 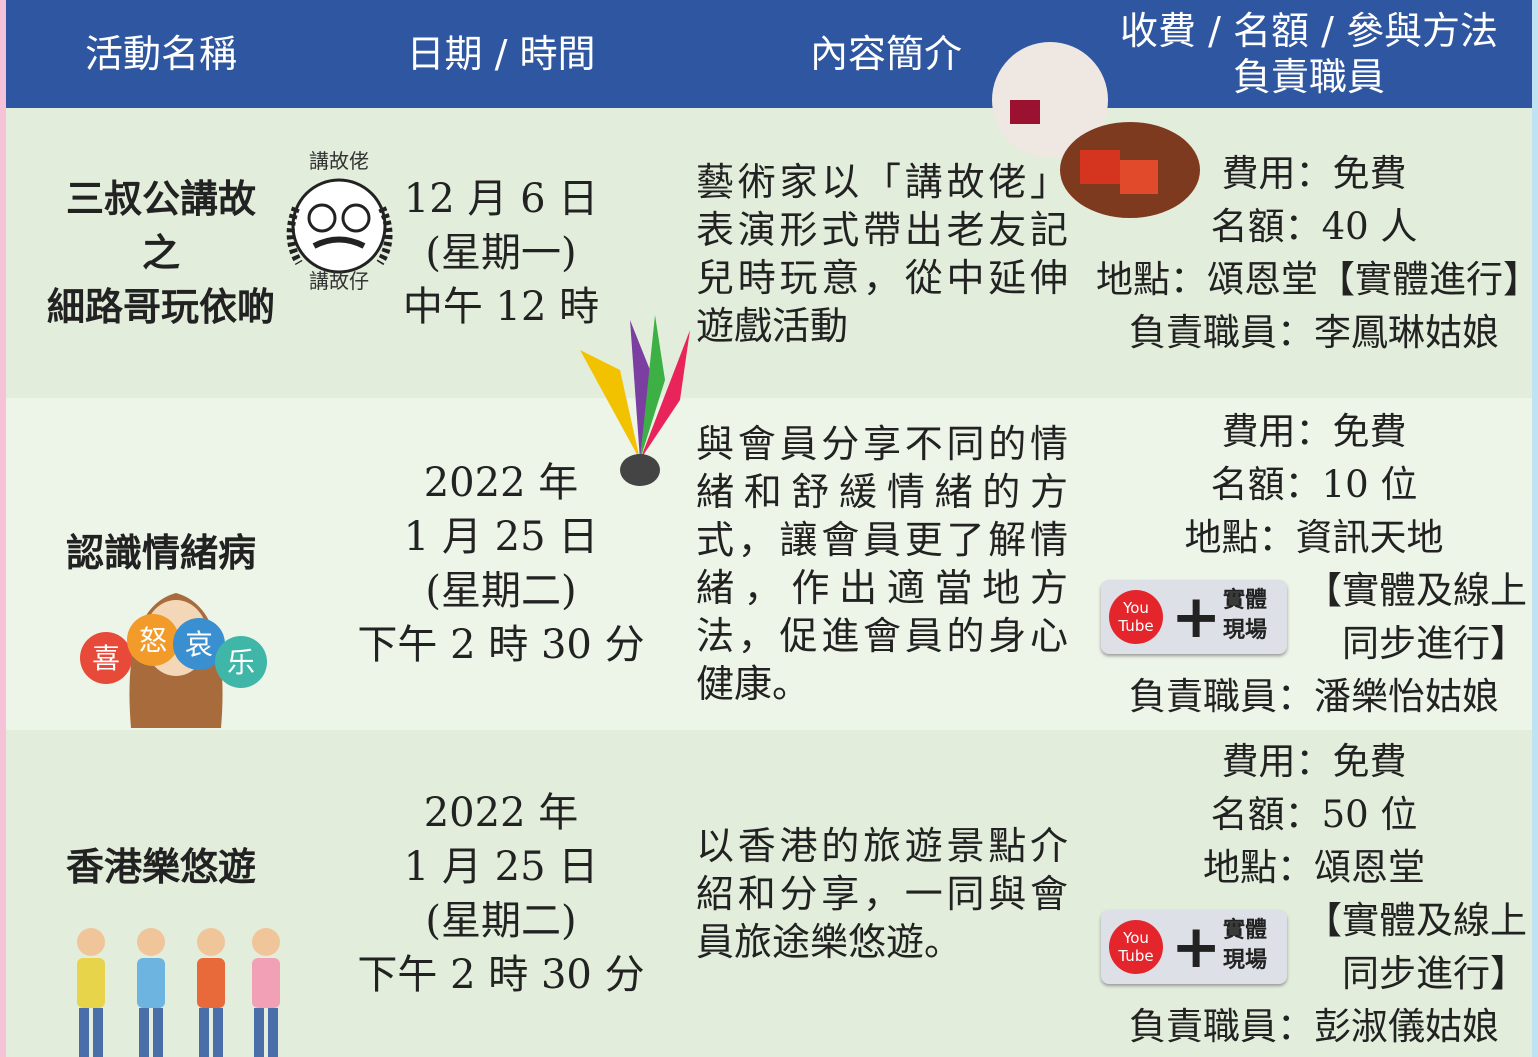 I want to click on description-cell: 藝術家以「講故佬」表演形式帶出老友記兒時玩意，從中延伸遊戲活動, so click(x=882, y=253).